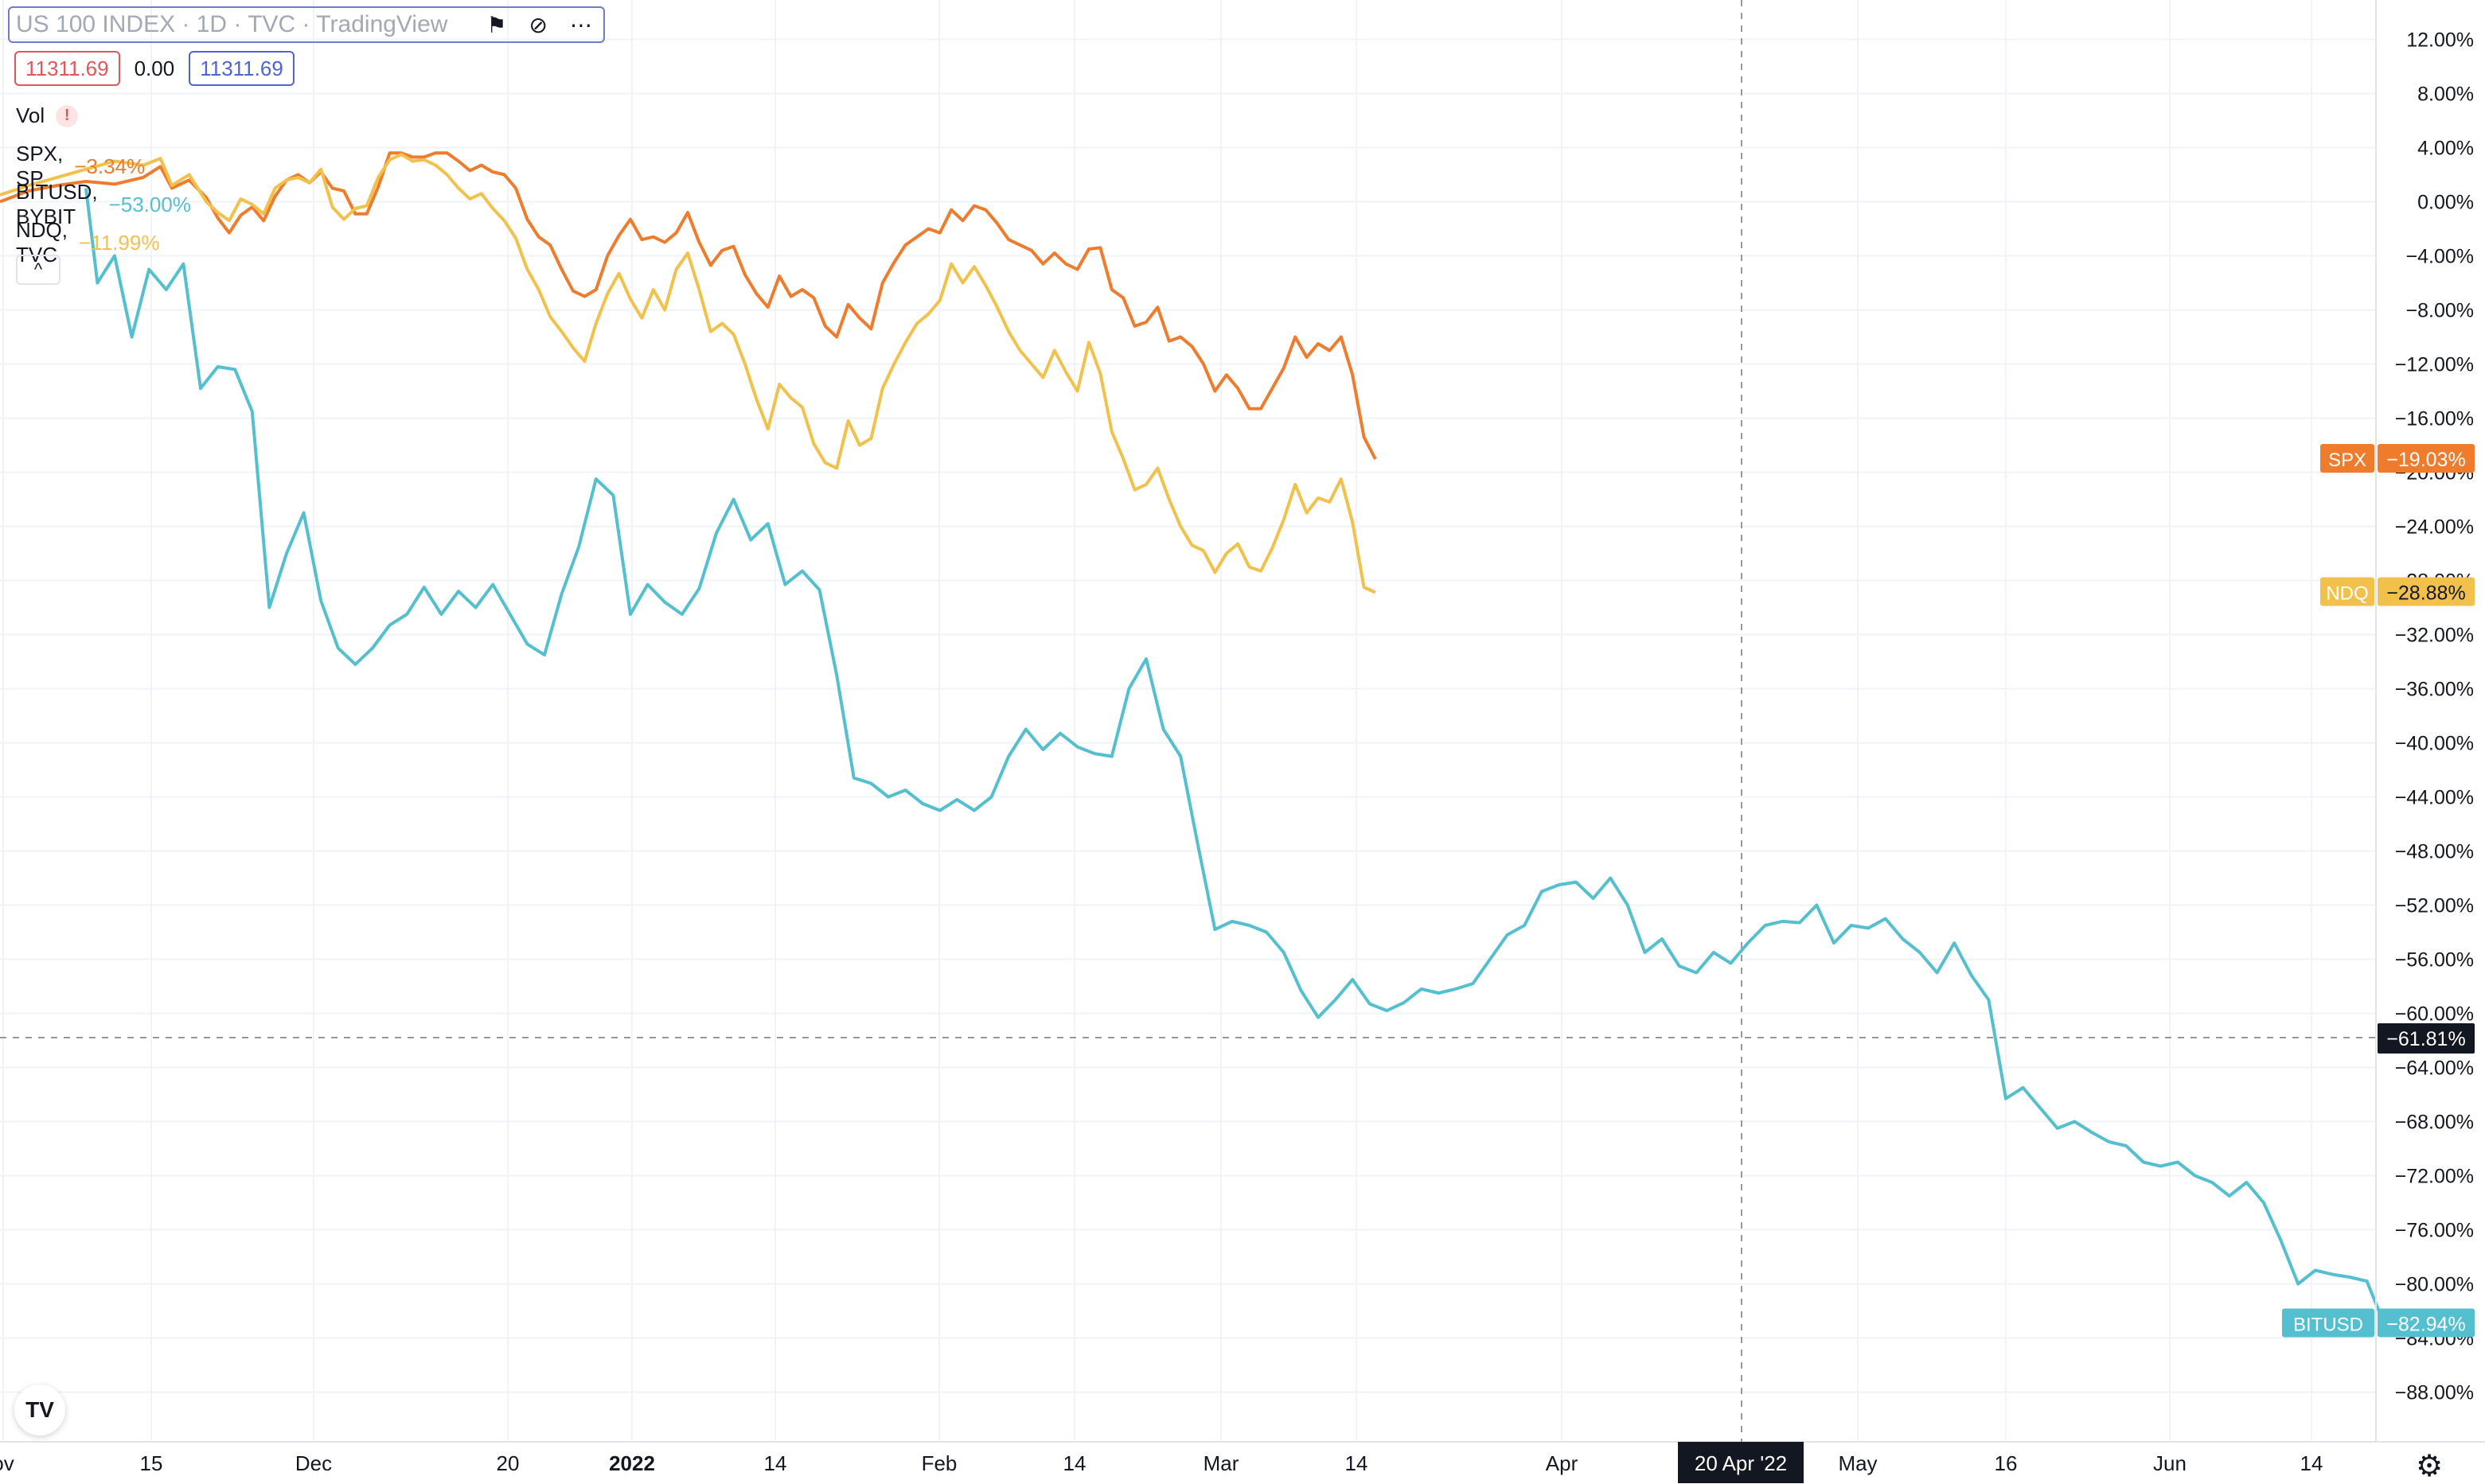  Describe the element at coordinates (2434, 852) in the screenshot. I see `y-tick-label: −48.00%` at that location.